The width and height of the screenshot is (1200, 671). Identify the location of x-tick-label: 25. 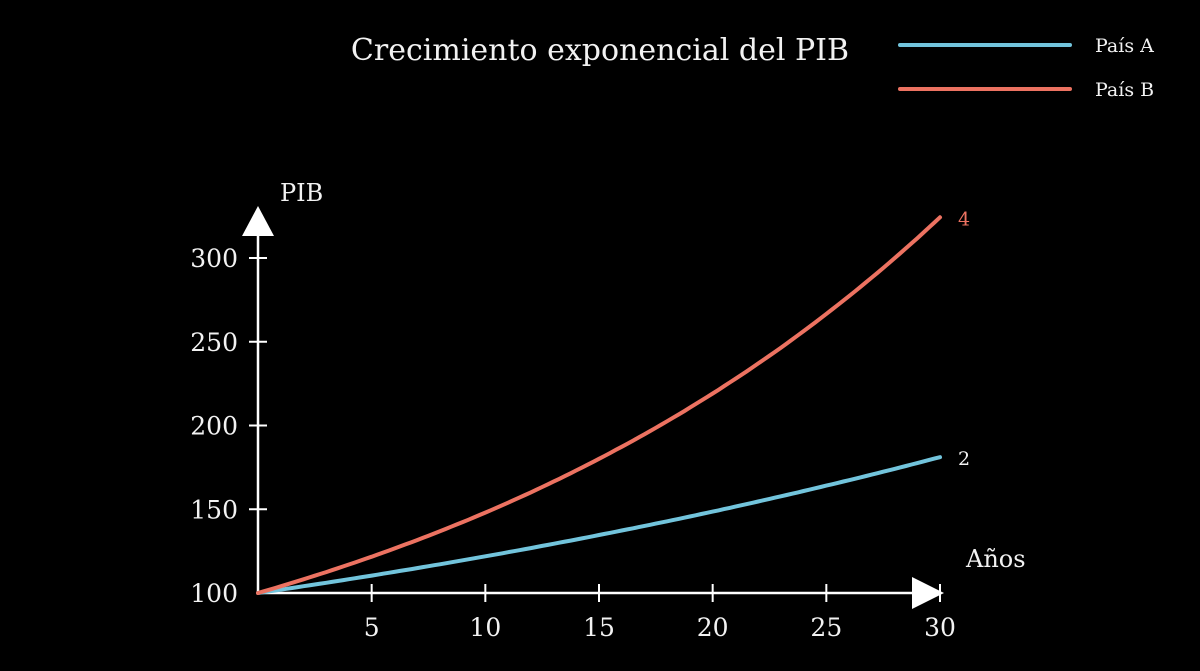
(826, 627).